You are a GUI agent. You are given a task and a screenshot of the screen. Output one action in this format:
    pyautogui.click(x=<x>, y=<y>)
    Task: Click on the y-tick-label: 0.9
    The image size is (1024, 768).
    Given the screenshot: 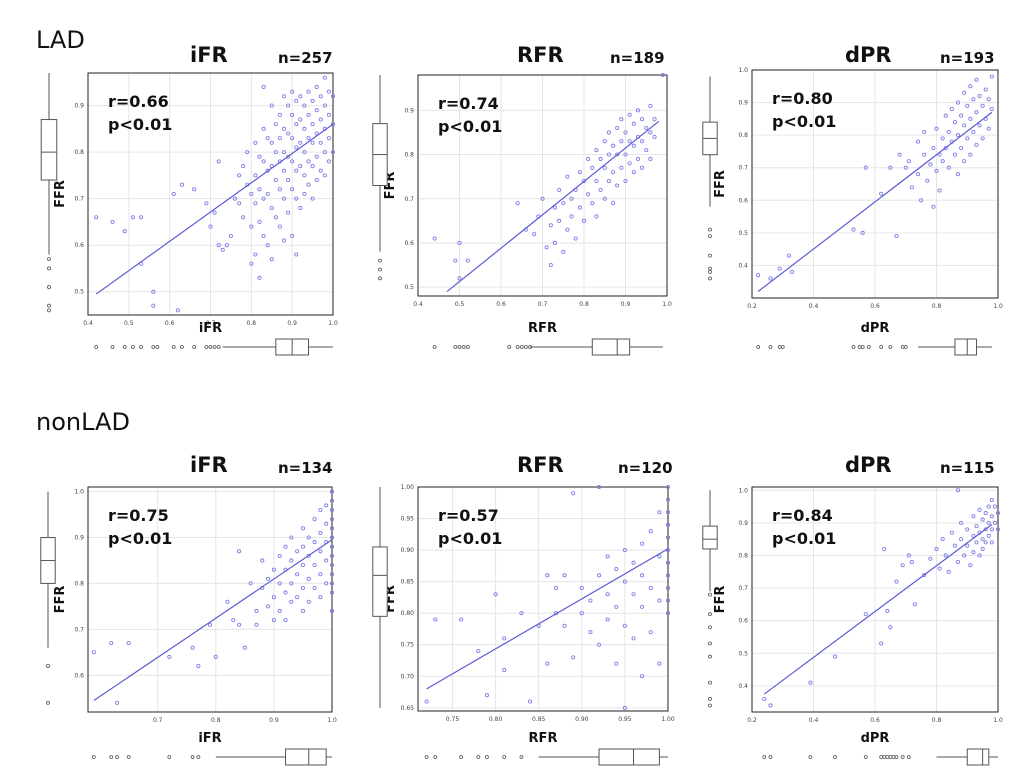 What is the action you would take?
    pyautogui.click(x=79, y=538)
    